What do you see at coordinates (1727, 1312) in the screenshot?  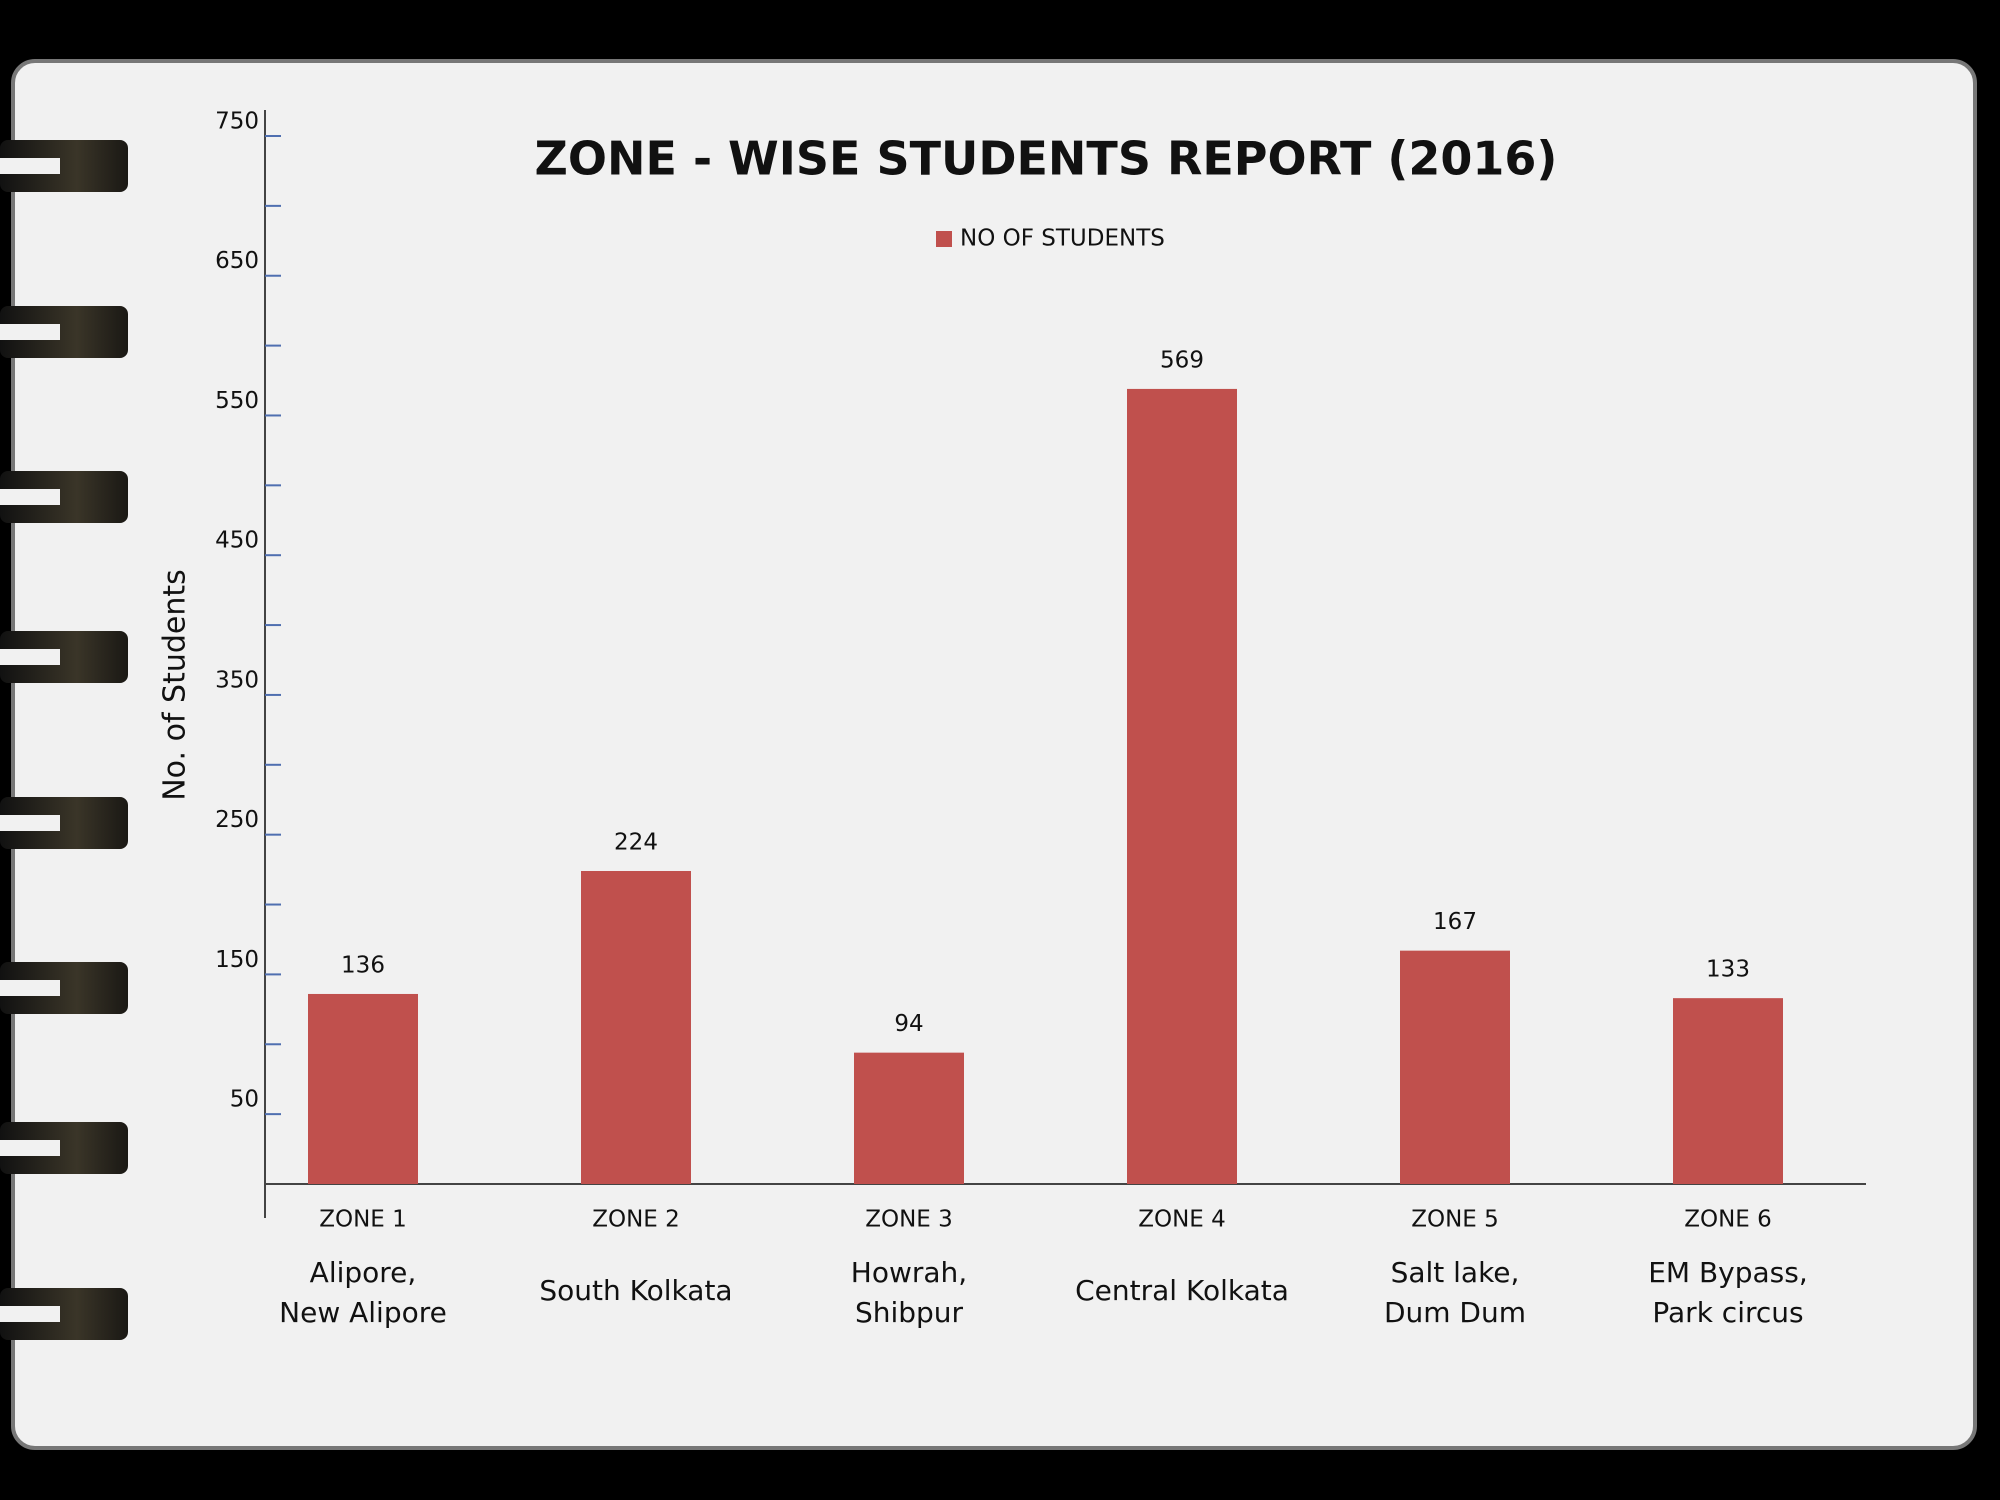 I see `zone-sublabel: Park circus` at bounding box center [1727, 1312].